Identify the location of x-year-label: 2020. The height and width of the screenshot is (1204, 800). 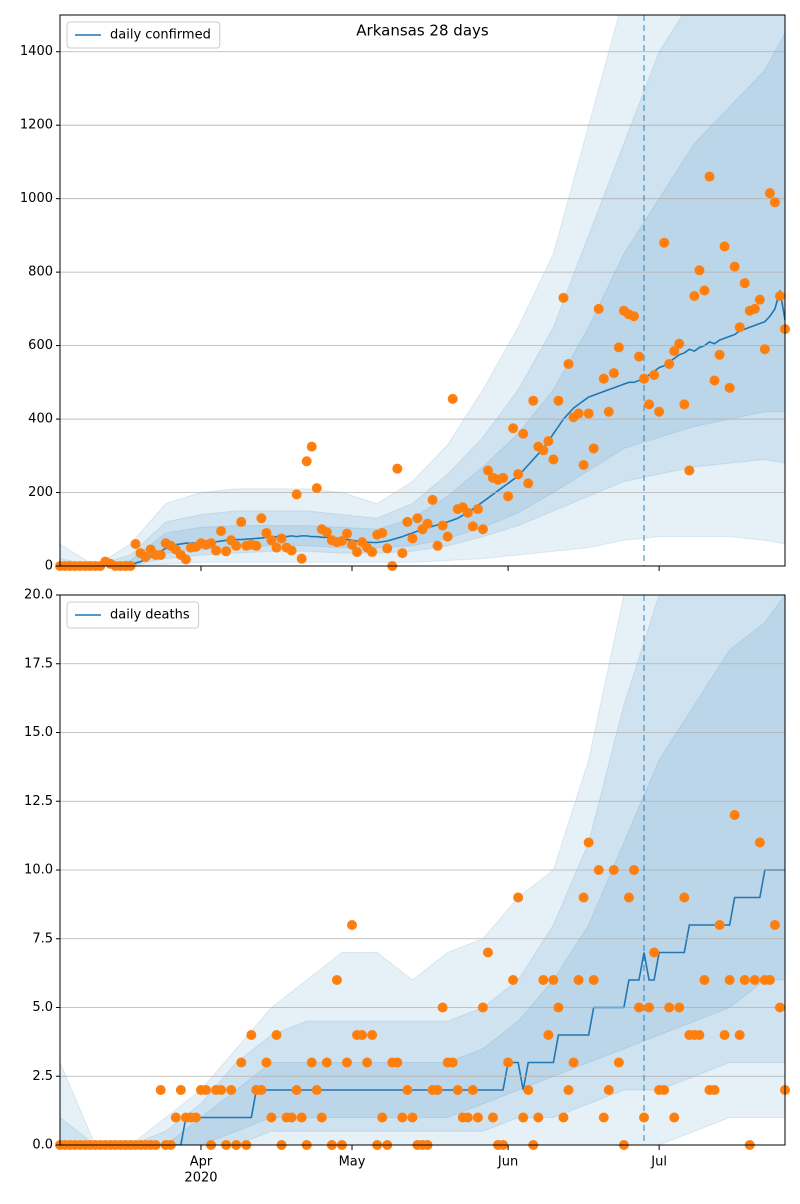
(200, 1178).